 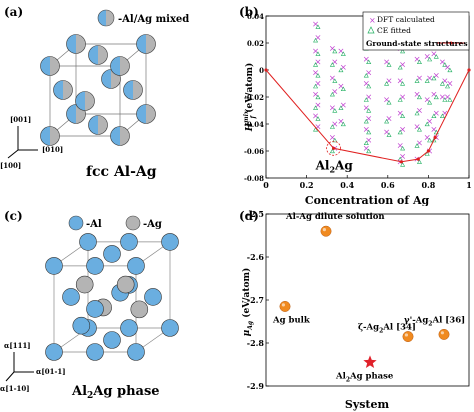 What do you see at coordinates (364, 377) in the screenshot?
I see `point-label: Al2Ag phase` at bounding box center [364, 377].